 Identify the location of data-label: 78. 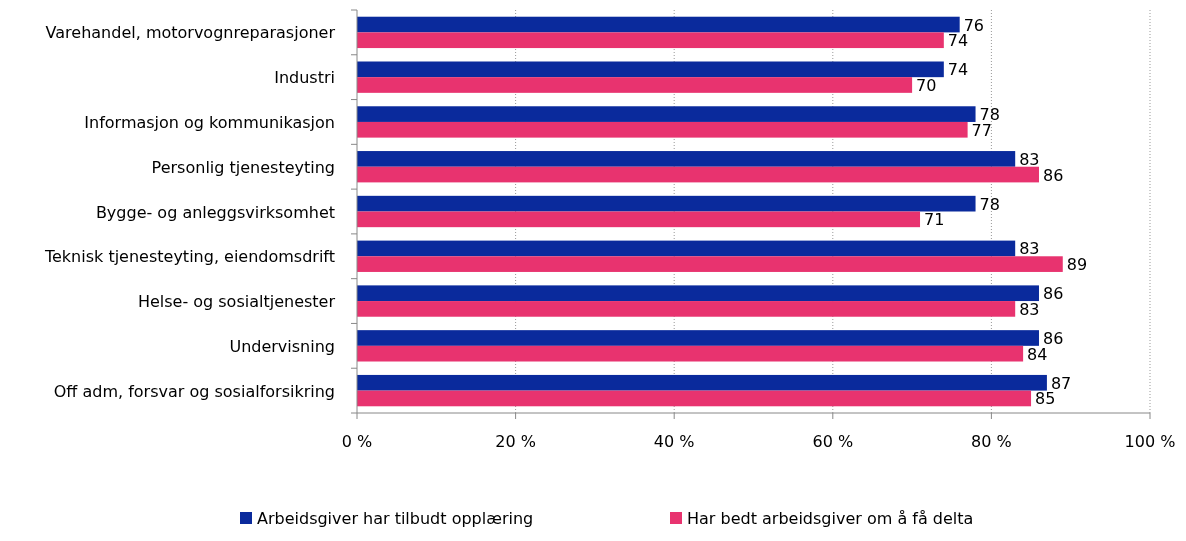
(989, 204).